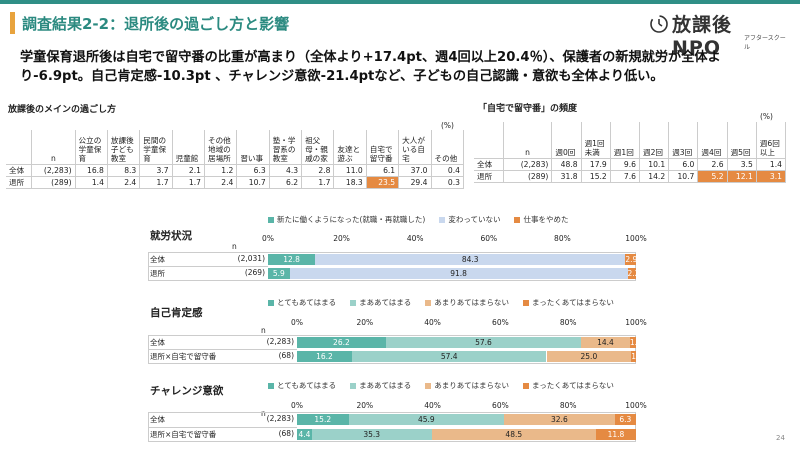 This screenshot has width=800, height=450. I want to click on table-cell: 5.2, so click(712, 176).